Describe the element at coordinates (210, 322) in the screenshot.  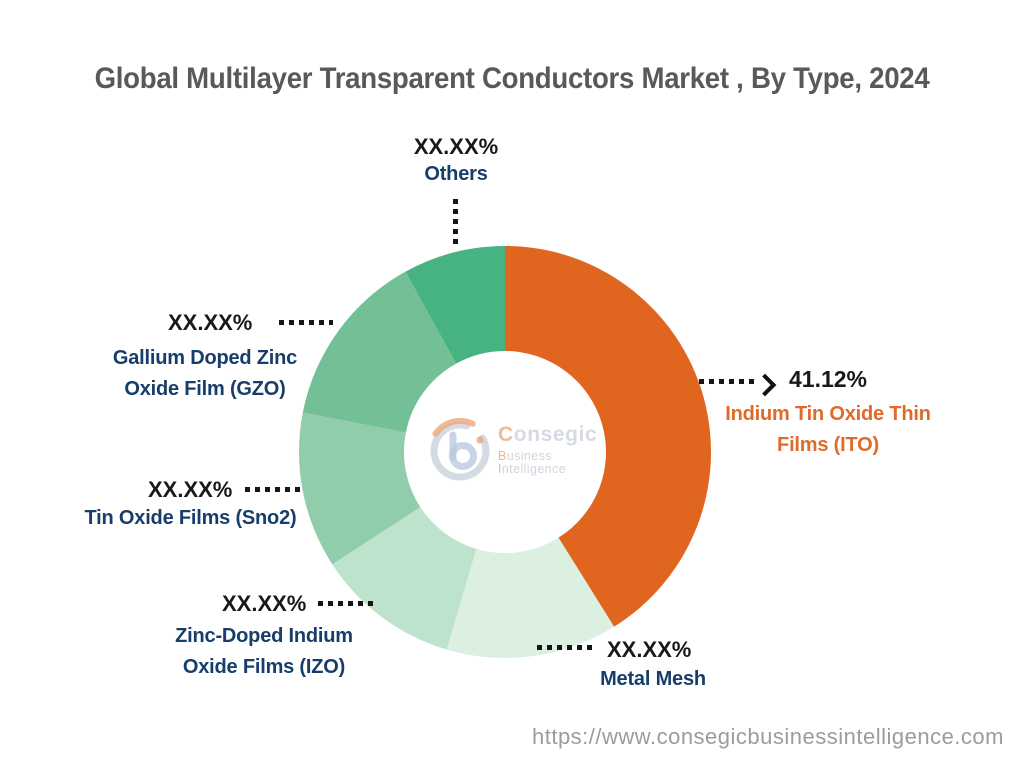
I see `gzo-value: XX.XX%` at that location.